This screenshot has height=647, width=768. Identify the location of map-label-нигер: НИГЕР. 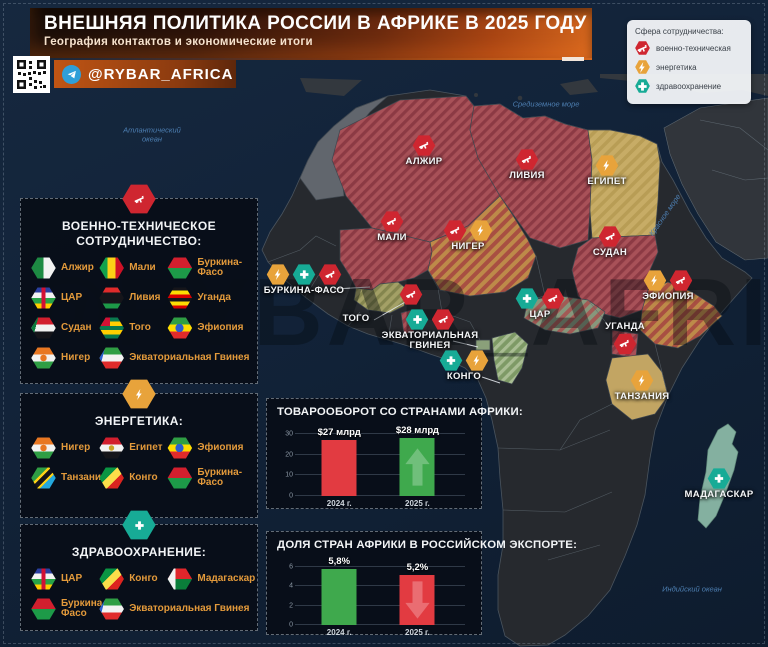
(468, 236).